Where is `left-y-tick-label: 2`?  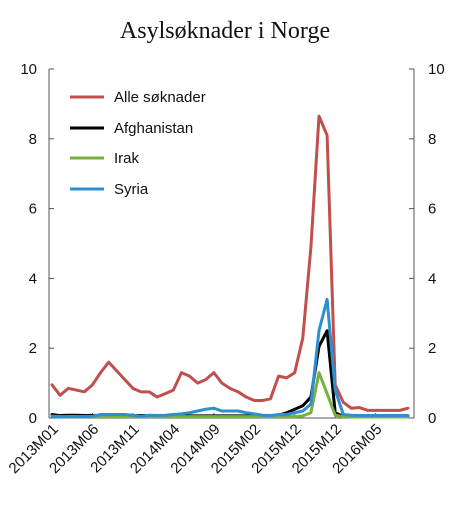 left-y-tick-label: 2 is located at coordinates (33, 348).